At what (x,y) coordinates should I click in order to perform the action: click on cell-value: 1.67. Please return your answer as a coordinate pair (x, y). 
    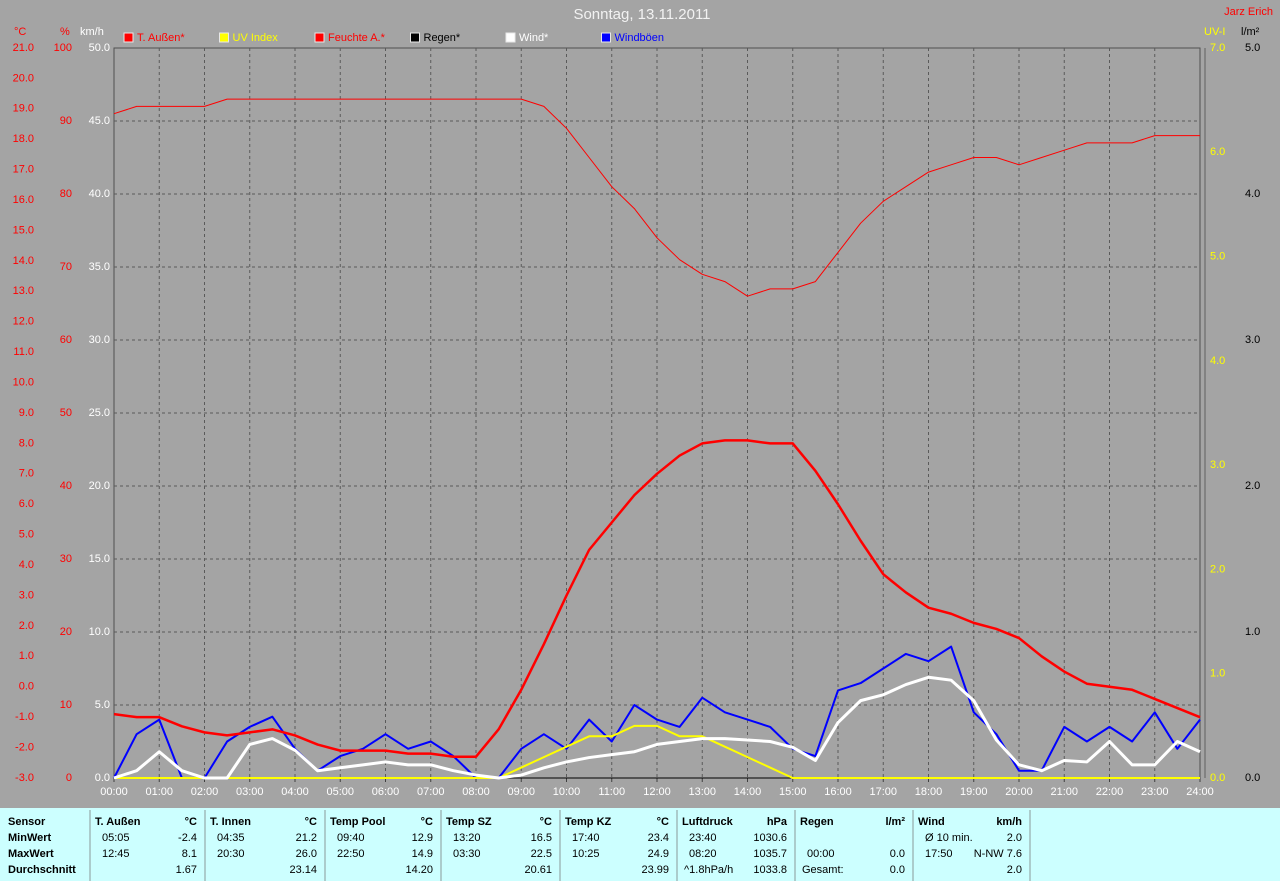
    Looking at the image, I should click on (186, 870).